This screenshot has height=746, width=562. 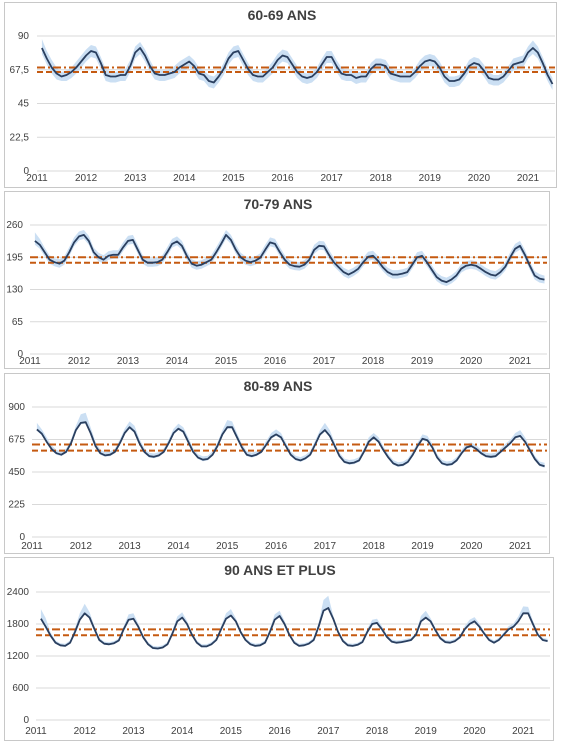 I want to click on x-tick-label-90-plus: 2013, so click(x=133, y=731).